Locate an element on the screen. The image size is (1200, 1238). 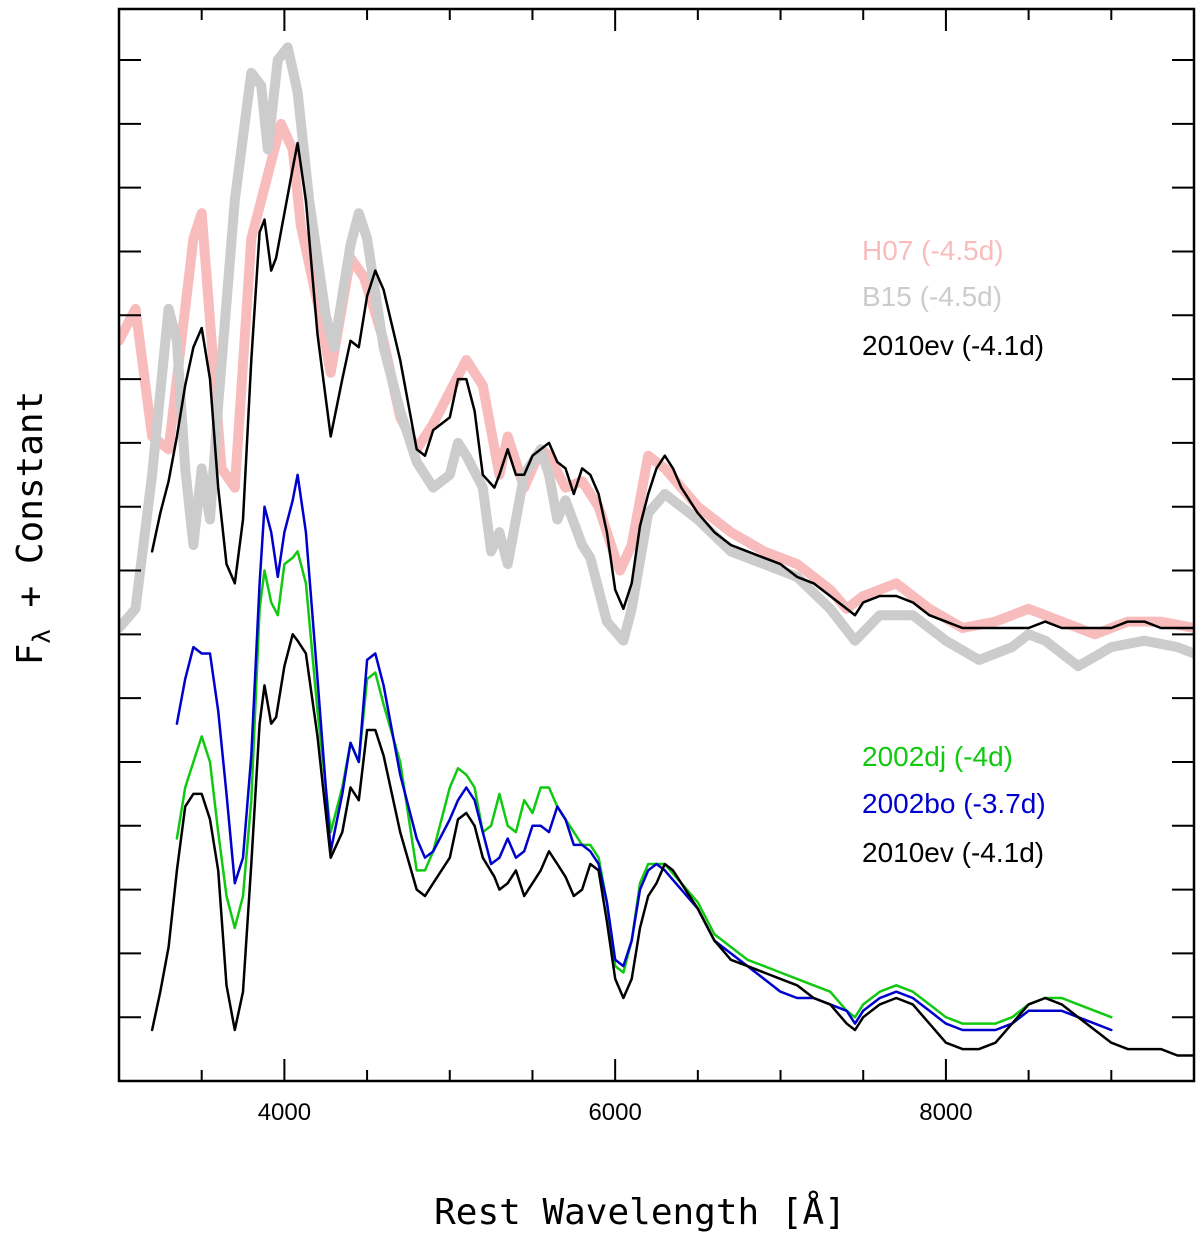
legend-upper: H07 (-4.5d) B15 (-4.5d) 2010ev (-4.1d) is located at coordinates (953, 298).